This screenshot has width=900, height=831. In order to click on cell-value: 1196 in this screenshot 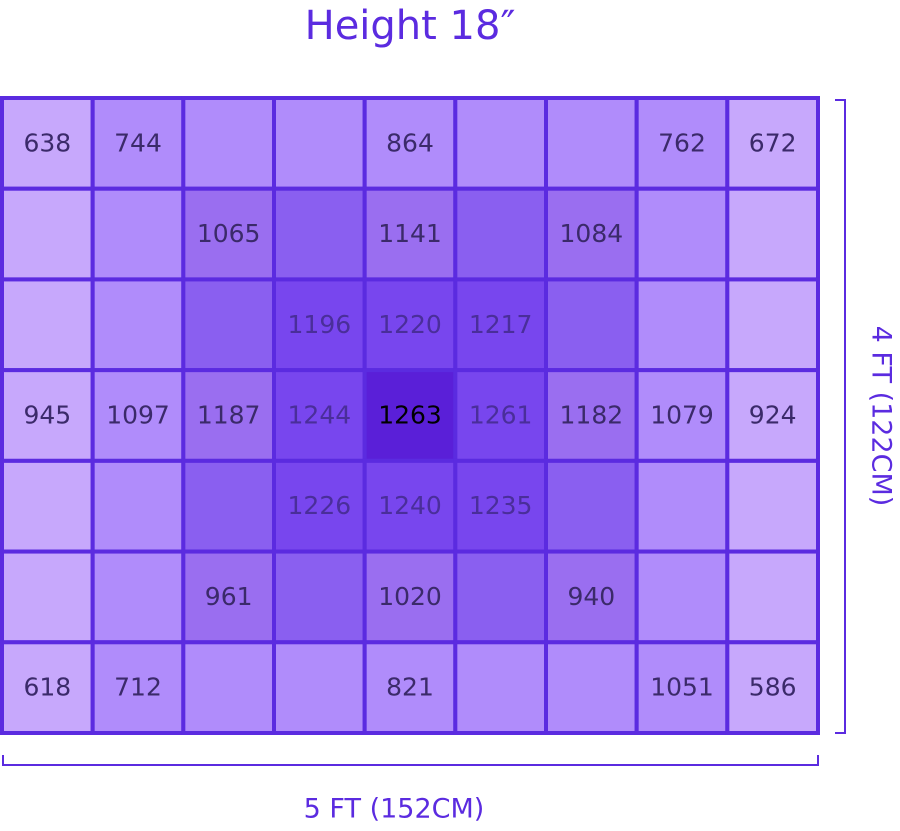, I will do `click(320, 324)`.